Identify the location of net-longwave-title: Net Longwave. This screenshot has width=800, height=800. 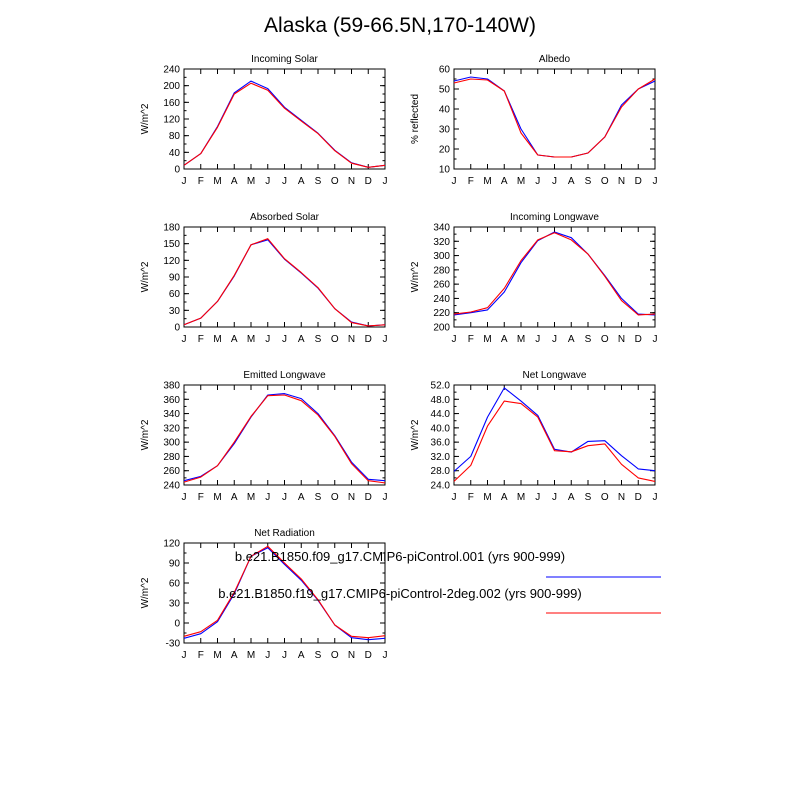
(555, 375).